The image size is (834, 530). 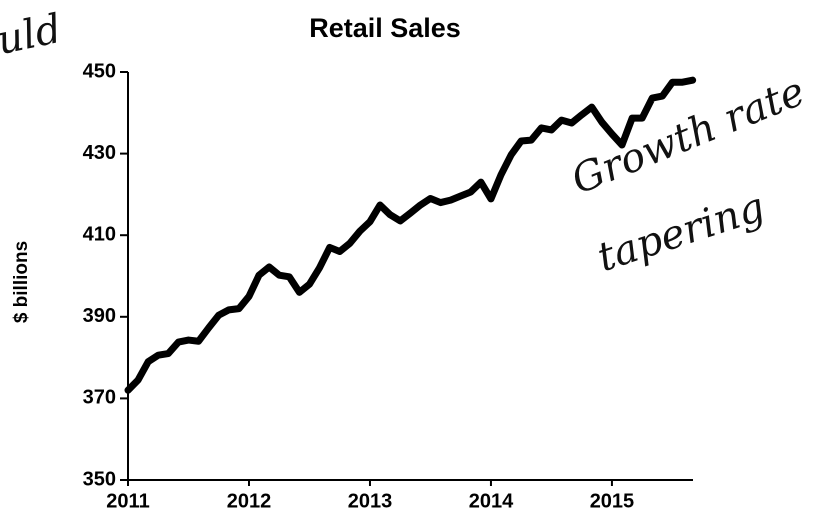 I want to click on y-tick-label: 390, so click(x=99, y=316).